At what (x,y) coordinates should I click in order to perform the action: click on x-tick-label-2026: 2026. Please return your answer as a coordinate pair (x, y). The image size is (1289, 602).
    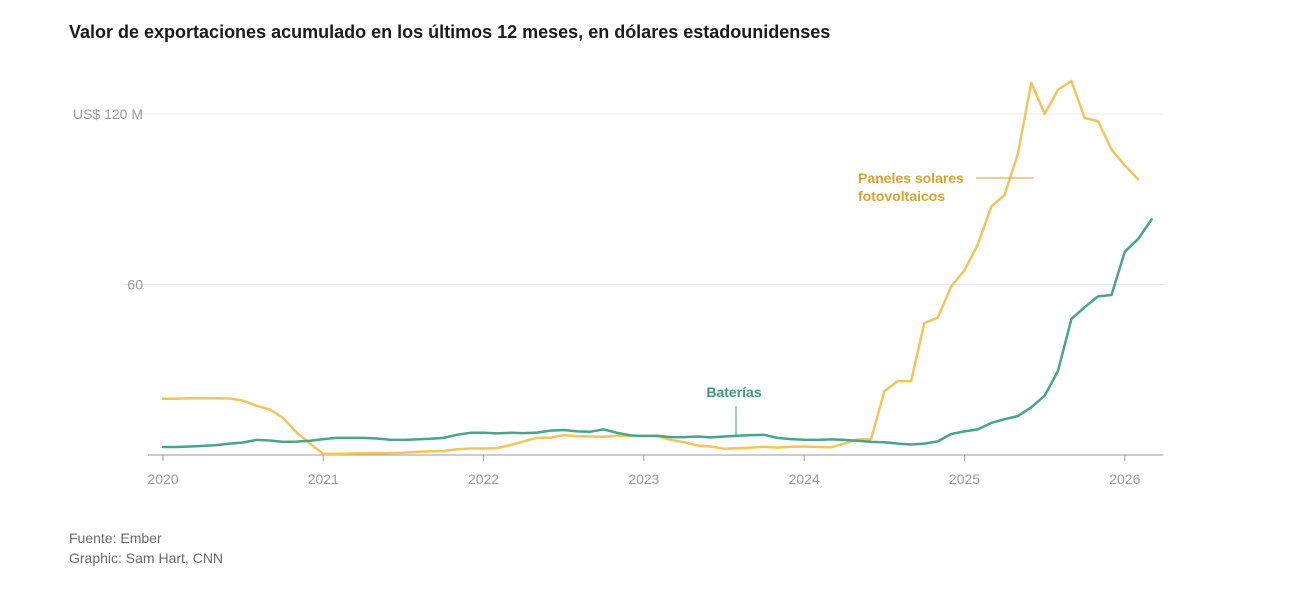
    Looking at the image, I should click on (1124, 479).